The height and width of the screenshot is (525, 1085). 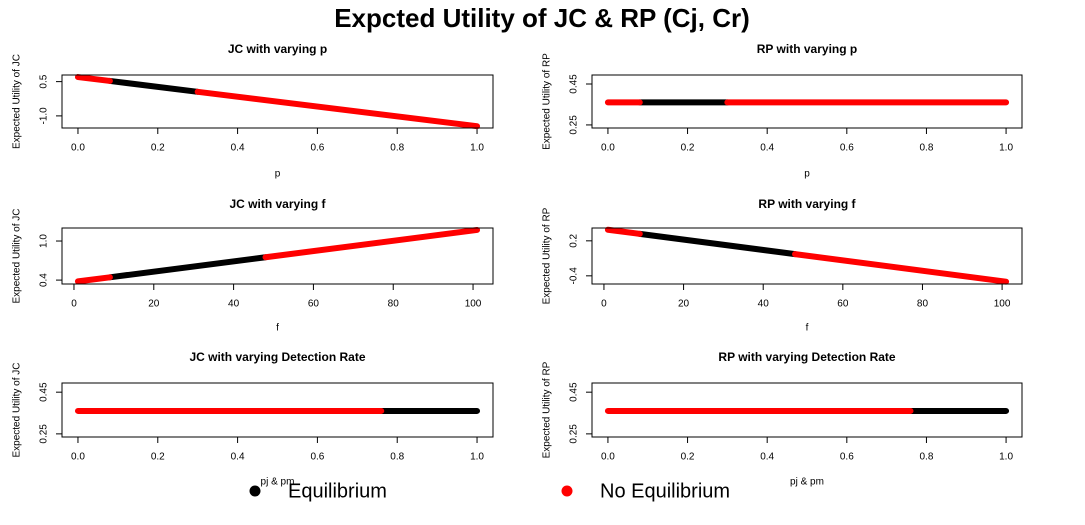 What do you see at coordinates (807, 204) in the screenshot?
I see `panel-title: RP with varying f` at bounding box center [807, 204].